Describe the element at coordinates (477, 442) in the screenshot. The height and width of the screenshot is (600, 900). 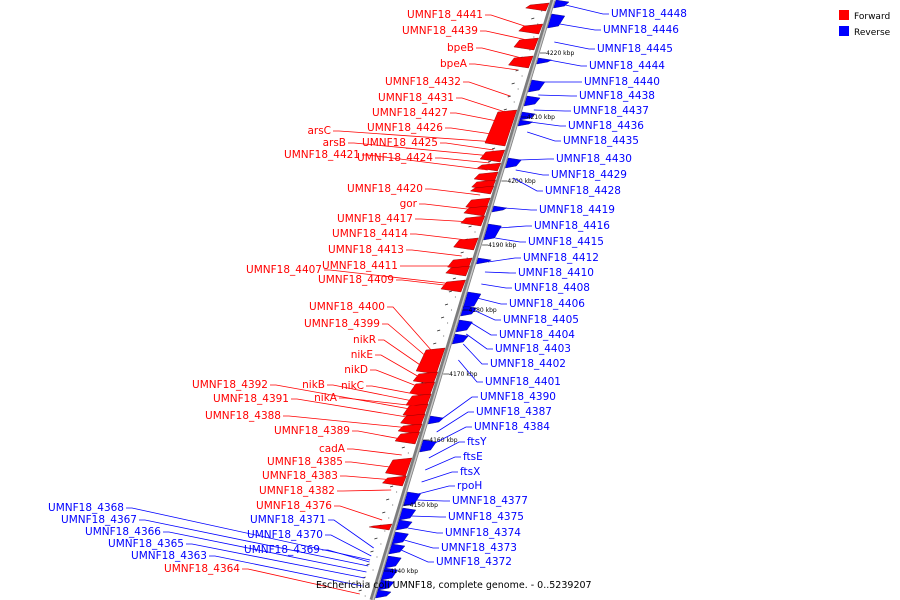
I see `reverse-gene-label: ftsY` at that location.